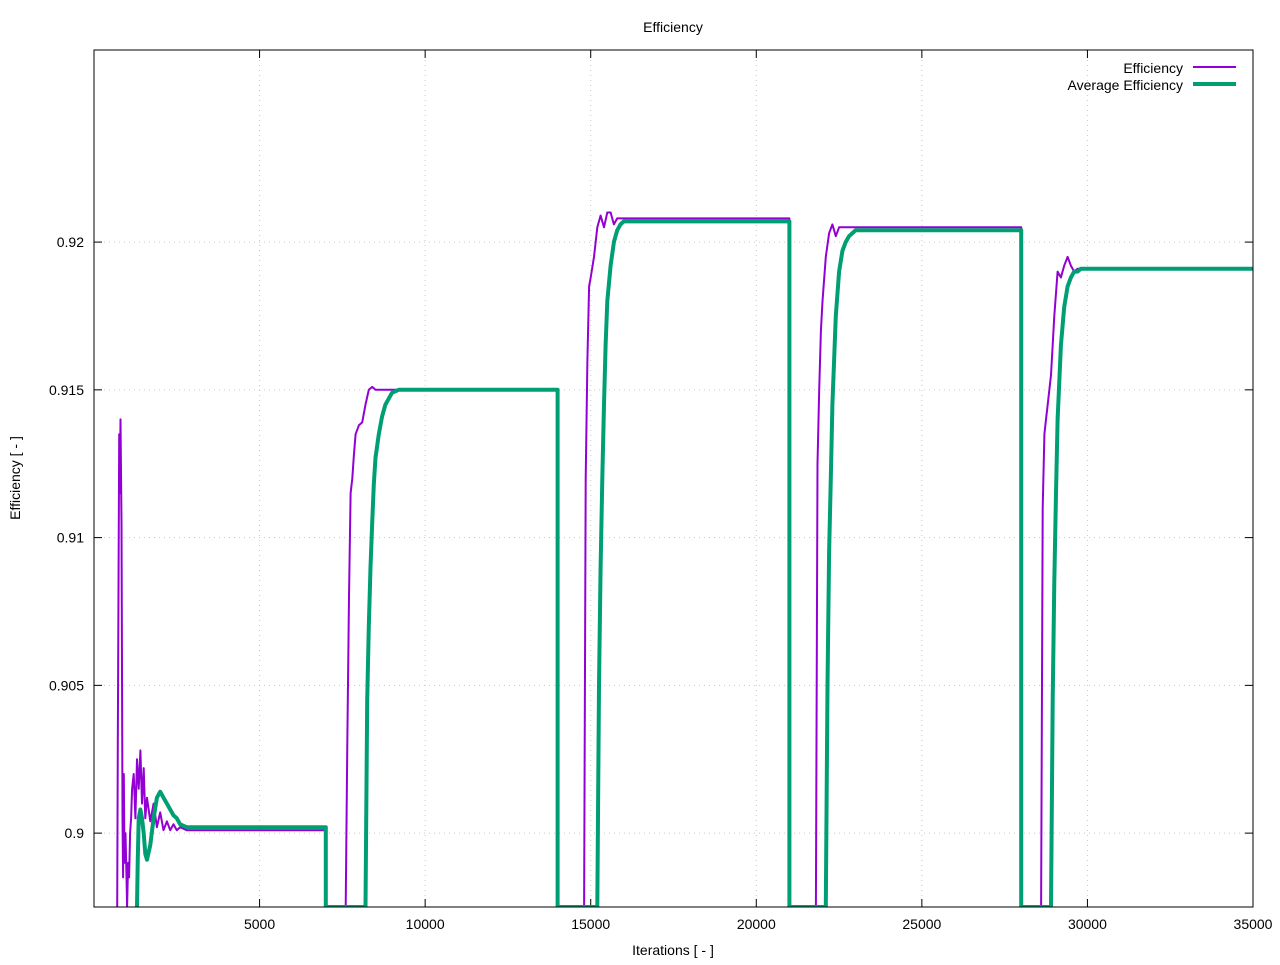 This screenshot has height=965, width=1280. Describe the element at coordinates (673, 950) in the screenshot. I see `x-axis-label: Iterations [ - ]` at that location.